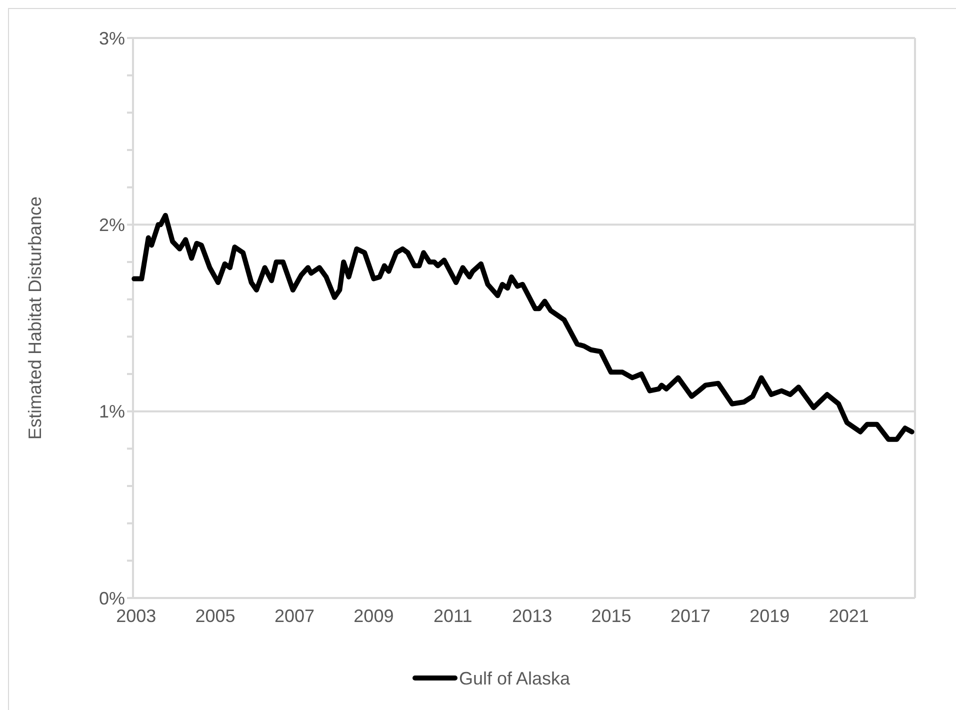 Image resolution: width=956 pixels, height=710 pixels. I want to click on y-axis-title: Estimated Habitat Disturbance, so click(35, 318).